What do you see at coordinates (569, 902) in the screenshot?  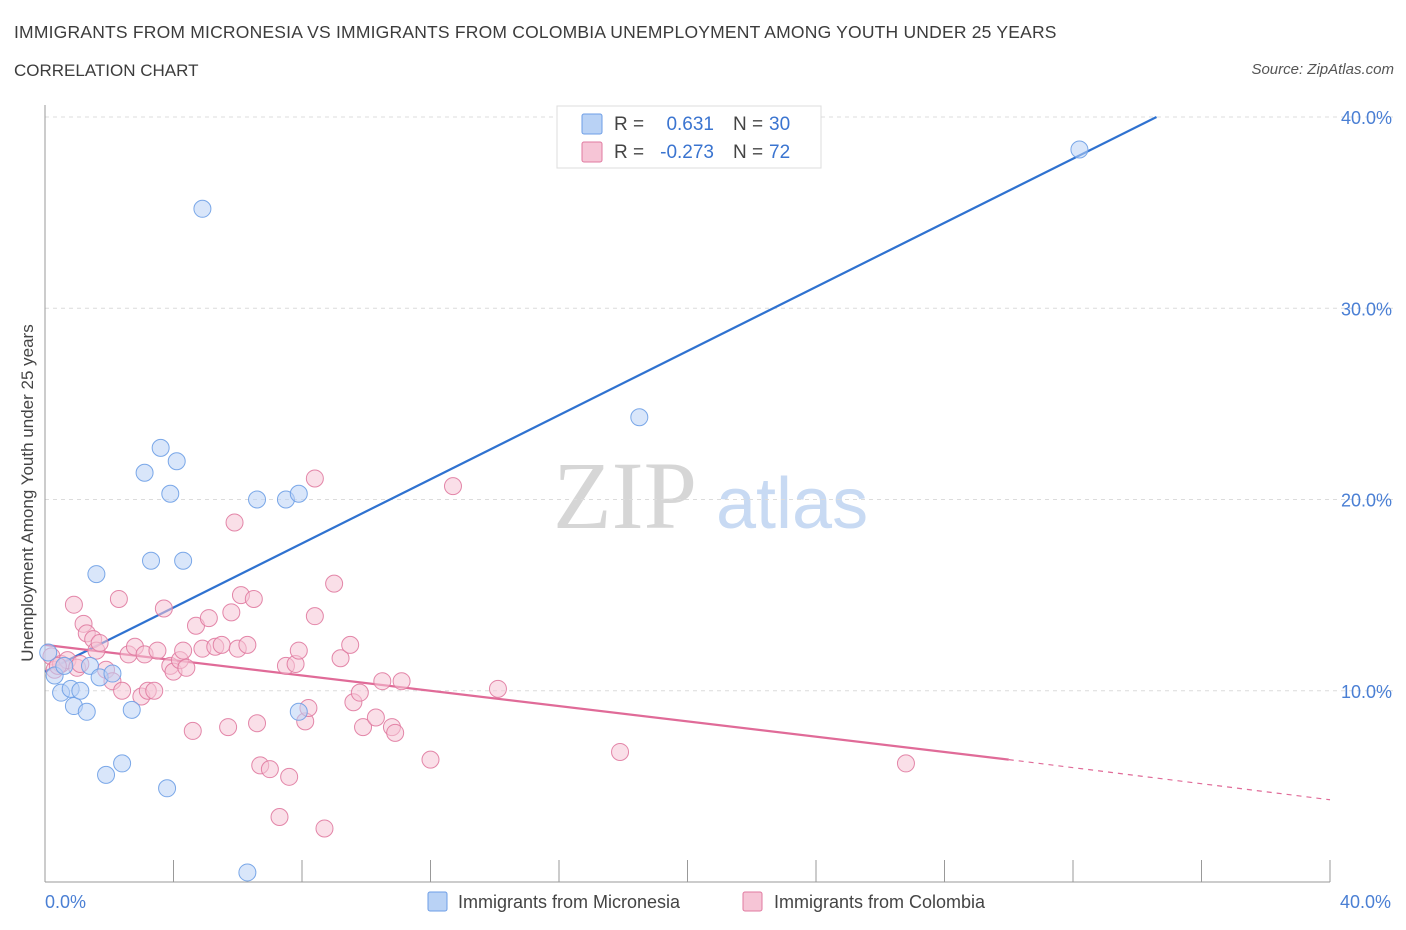 I see `series-legend-label-micronesia: Immigrants from Micronesia` at bounding box center [569, 902].